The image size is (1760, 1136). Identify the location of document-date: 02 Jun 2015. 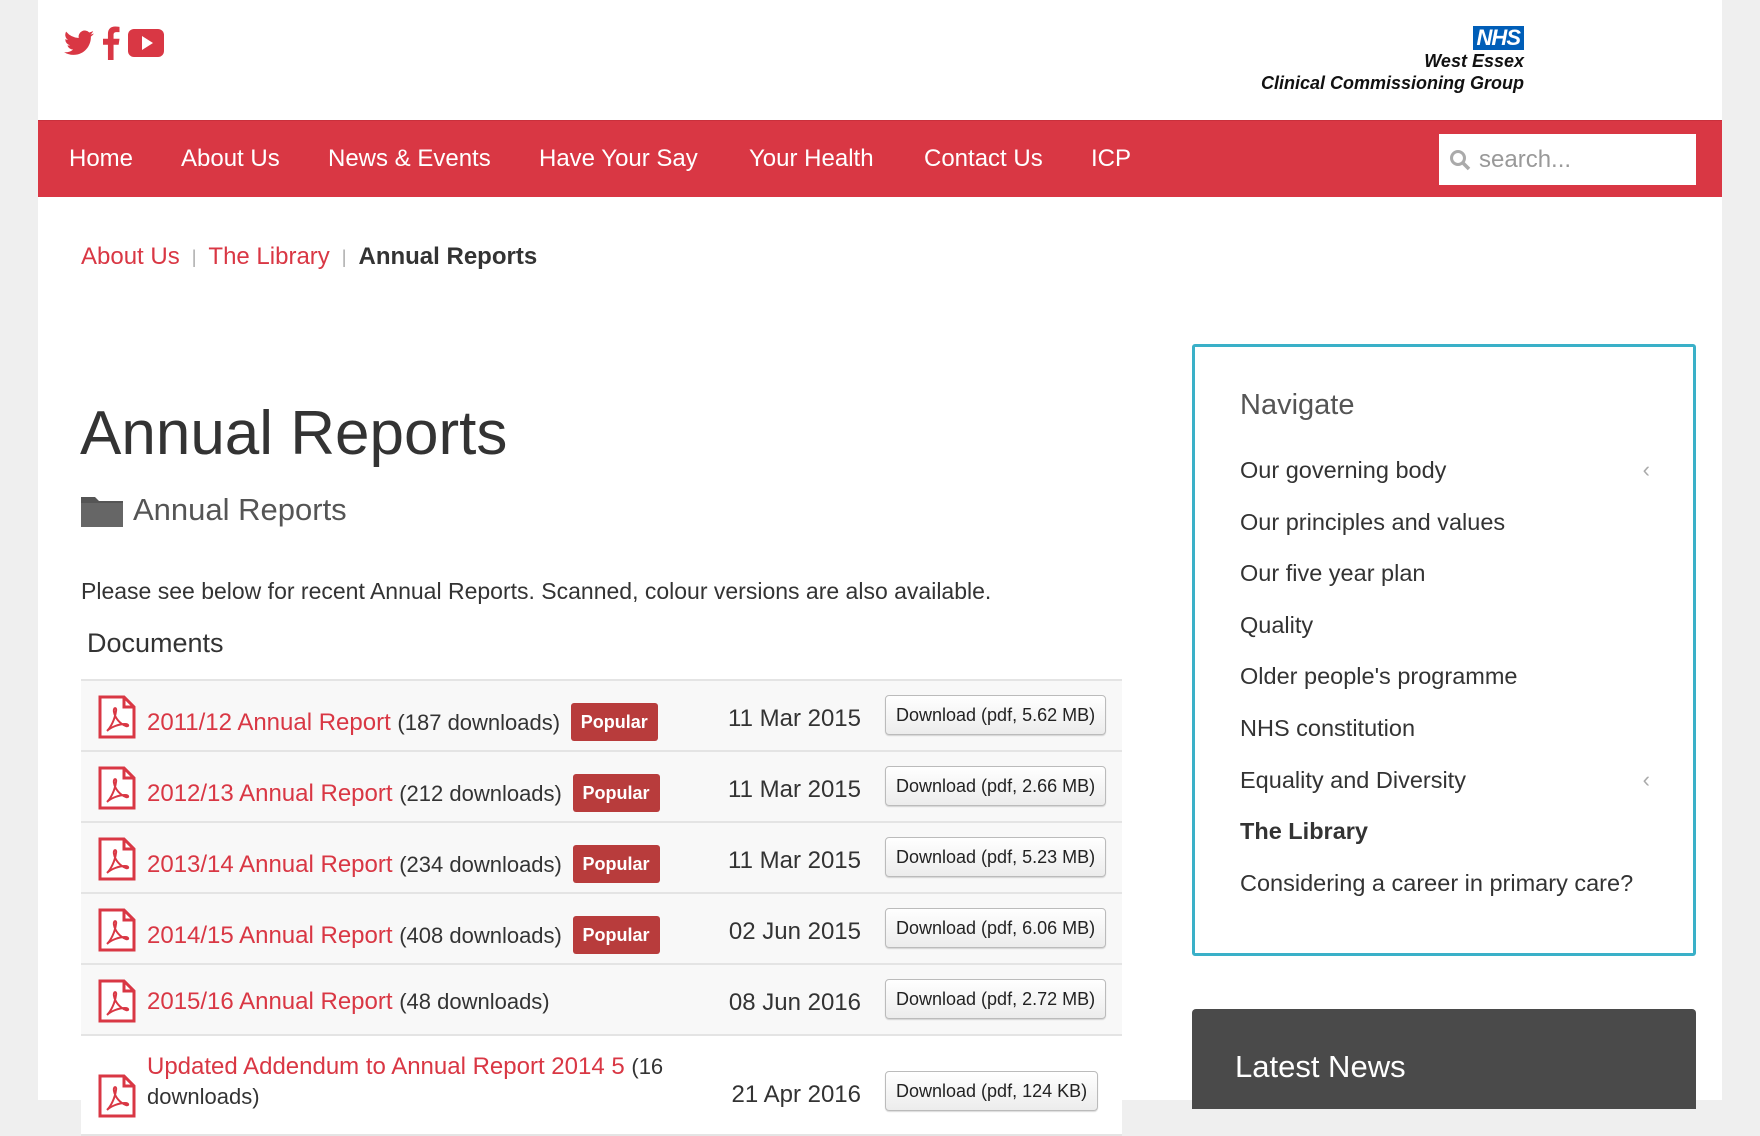
(794, 931).